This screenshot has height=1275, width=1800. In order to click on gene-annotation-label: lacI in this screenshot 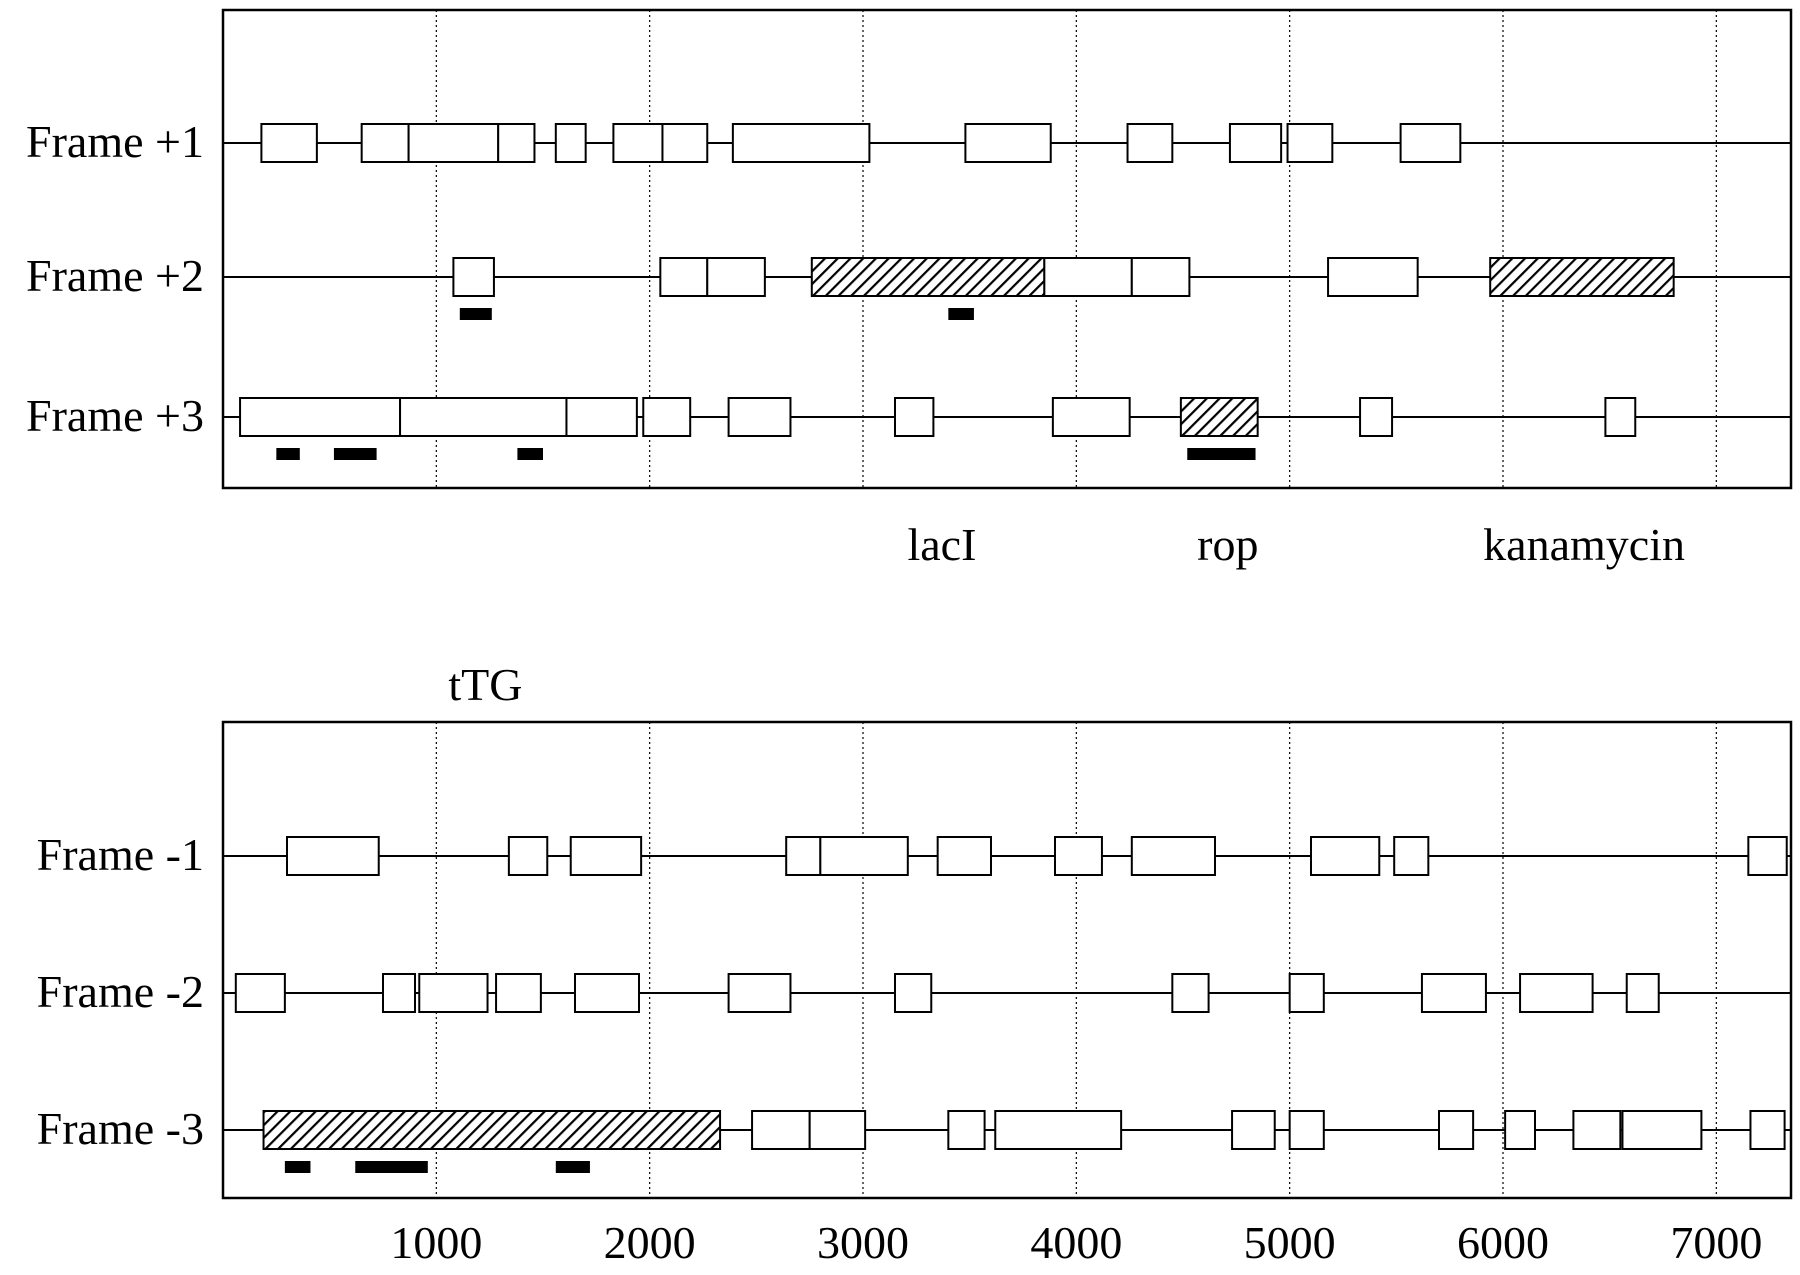, I will do `click(941, 544)`.